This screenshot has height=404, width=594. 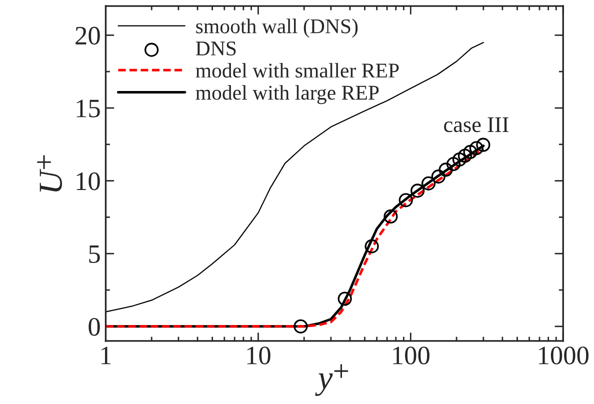 What do you see at coordinates (49, 173) in the screenshot?
I see `y-axis-title: U$^{+}$` at bounding box center [49, 173].